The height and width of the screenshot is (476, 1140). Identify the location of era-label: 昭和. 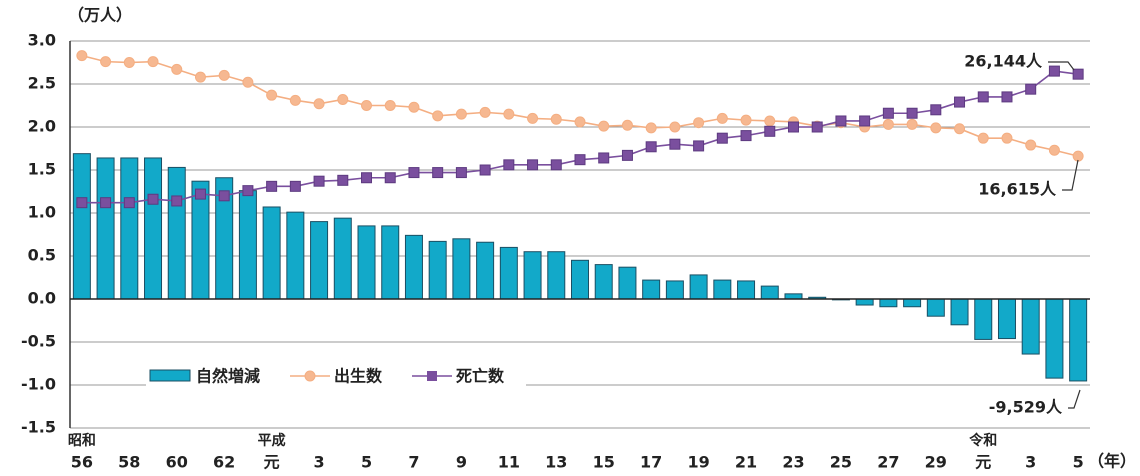
(82, 441).